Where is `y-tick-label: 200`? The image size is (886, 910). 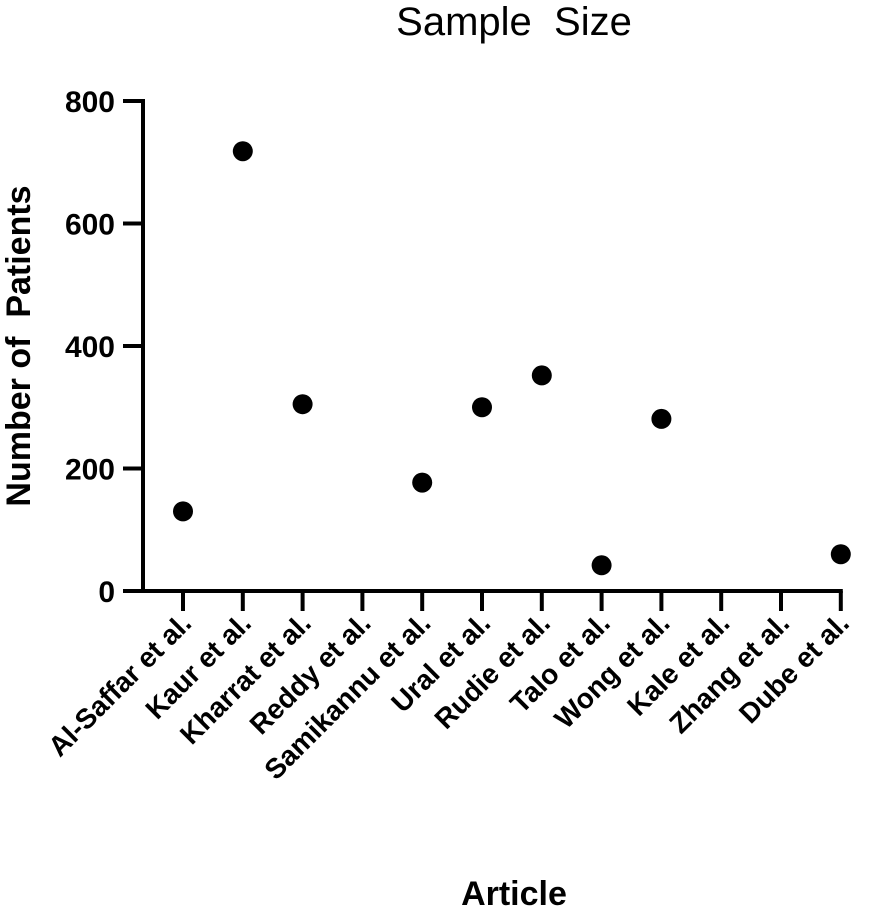
y-tick-label: 200 is located at coordinates (90, 470).